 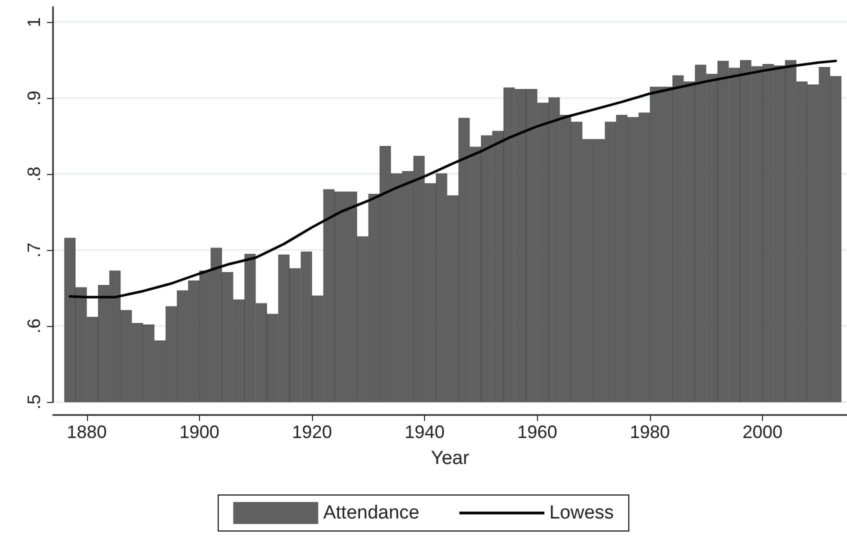 What do you see at coordinates (762, 432) in the screenshot?
I see `x-tick-label: 2000` at bounding box center [762, 432].